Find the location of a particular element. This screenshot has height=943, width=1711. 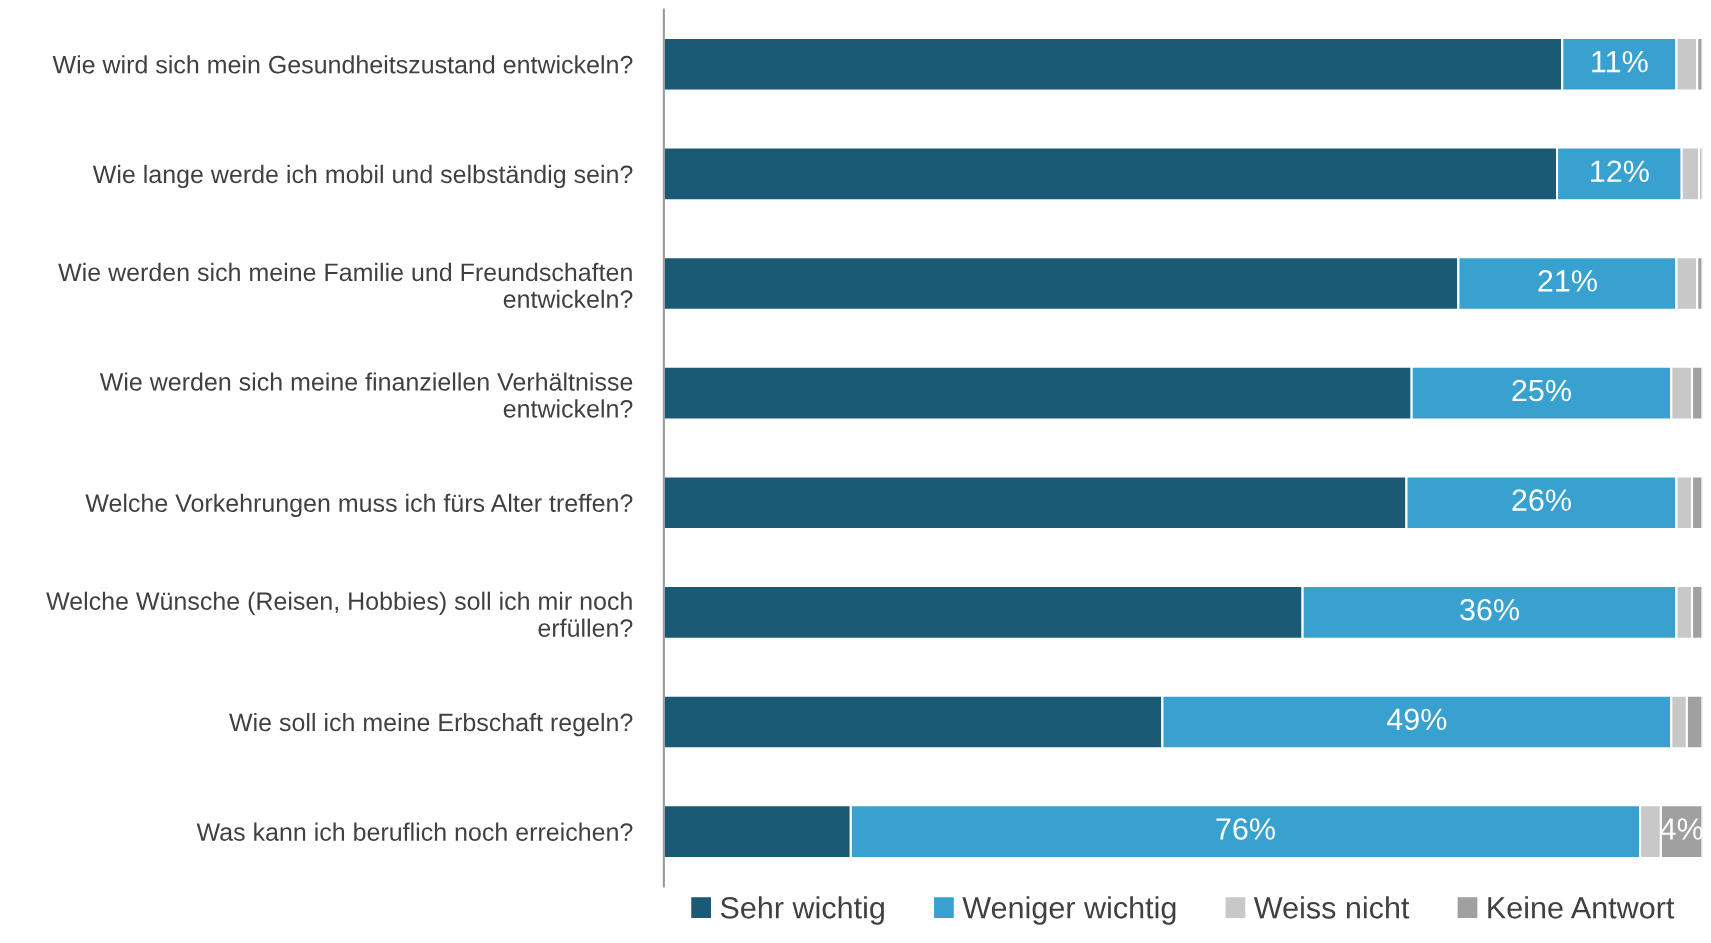

y-tick-label: Wie wird sich mein Gesundheitszustand entwickeln? is located at coordinates (342, 64).